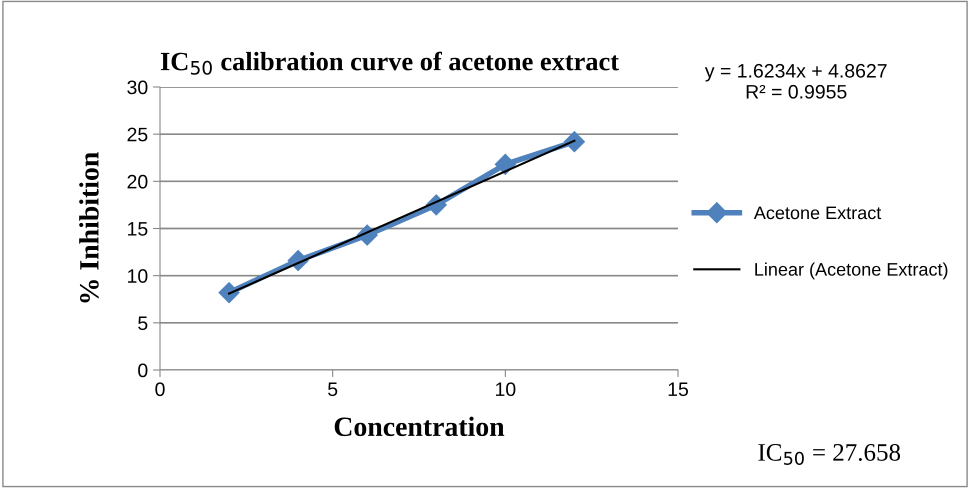 This screenshot has width=970, height=488. What do you see at coordinates (137, 87) in the screenshot?
I see `y-tick-label: 30` at bounding box center [137, 87].